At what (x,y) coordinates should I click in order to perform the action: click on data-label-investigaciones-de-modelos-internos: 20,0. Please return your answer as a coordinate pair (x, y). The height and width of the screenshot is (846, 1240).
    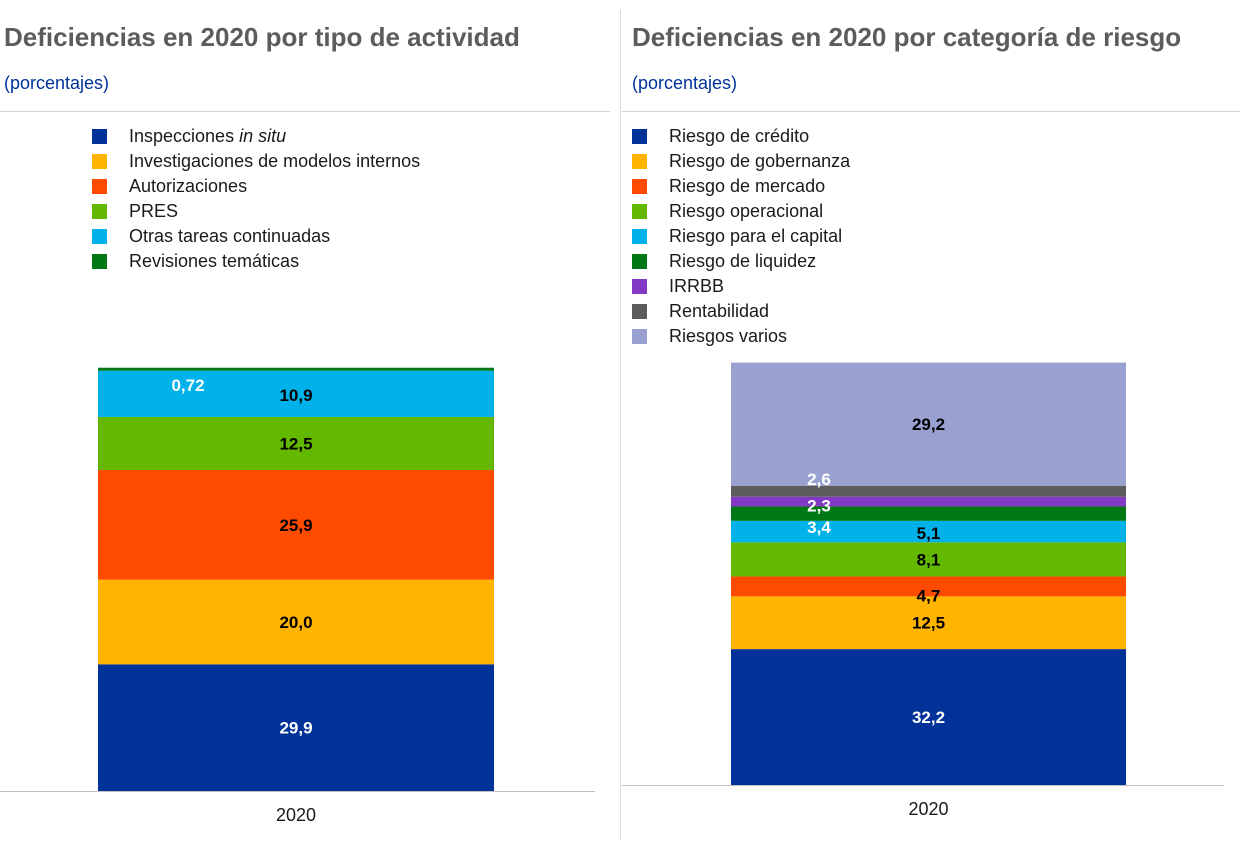
    Looking at the image, I should click on (295, 622).